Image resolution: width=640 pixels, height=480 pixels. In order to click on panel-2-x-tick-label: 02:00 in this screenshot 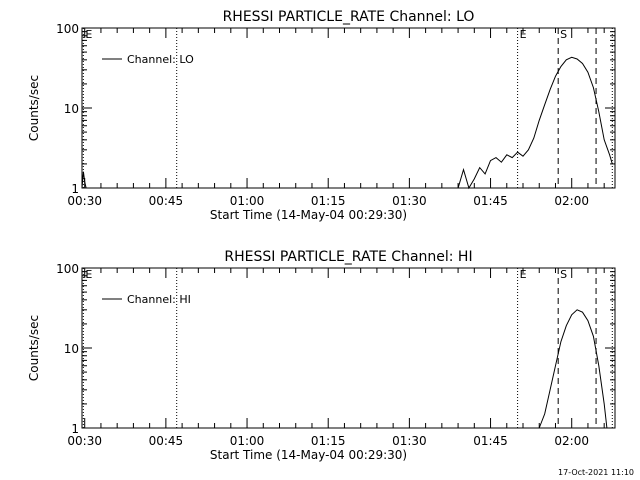, I will do `click(571, 441)`.